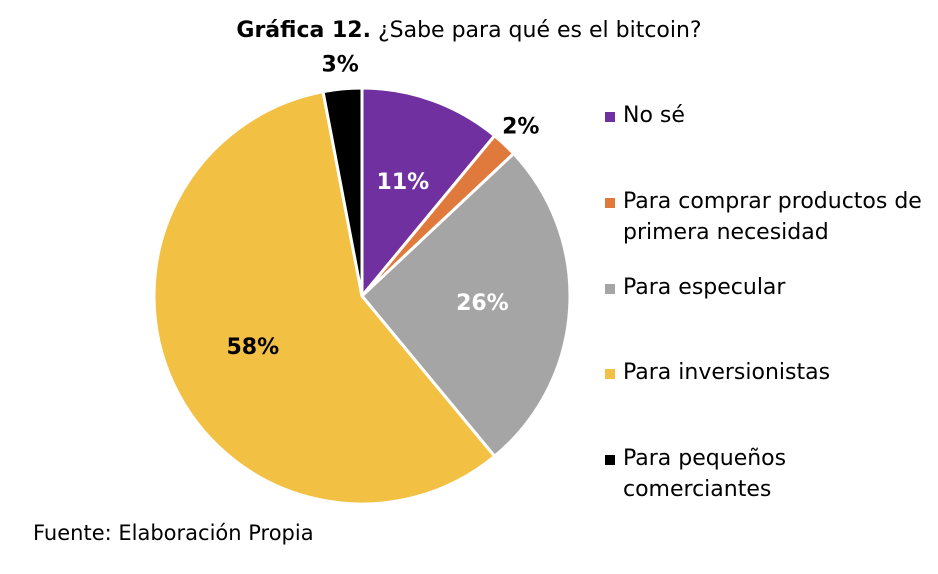 Image resolution: width=938 pixels, height=574 pixels. What do you see at coordinates (342, 191) in the screenshot?
I see `pie-slice-para-pequenos-comerciantes` at bounding box center [342, 191].